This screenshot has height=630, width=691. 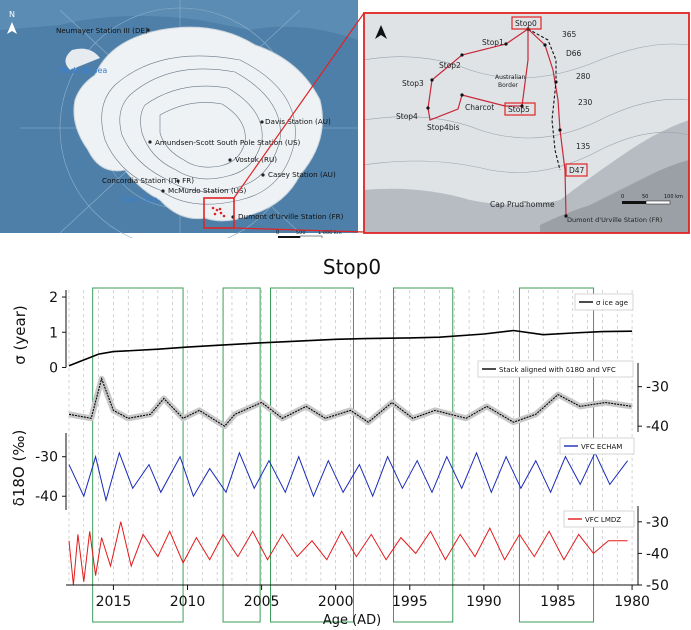 I want to click on stop-label: Cap Prud'homme, so click(x=522, y=204).